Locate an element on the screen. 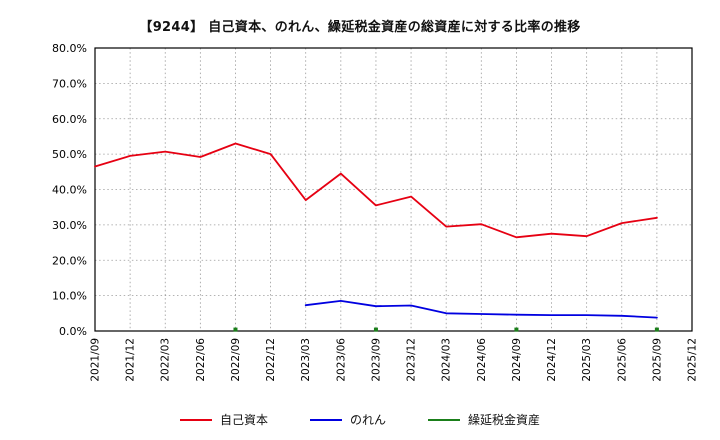  legend-label: 自己資本 is located at coordinates (243, 420).